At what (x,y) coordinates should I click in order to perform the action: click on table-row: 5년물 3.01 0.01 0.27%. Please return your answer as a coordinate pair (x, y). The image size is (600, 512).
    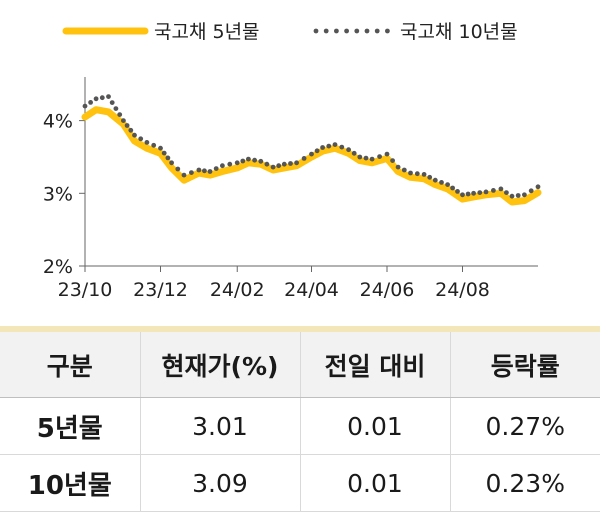
    Looking at the image, I should click on (300, 426).